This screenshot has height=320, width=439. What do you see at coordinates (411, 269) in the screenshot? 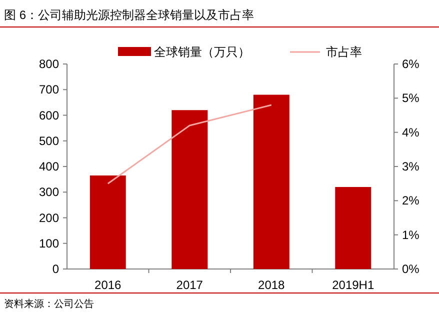
I see `y2-tick-label: 0%` at bounding box center [411, 269].